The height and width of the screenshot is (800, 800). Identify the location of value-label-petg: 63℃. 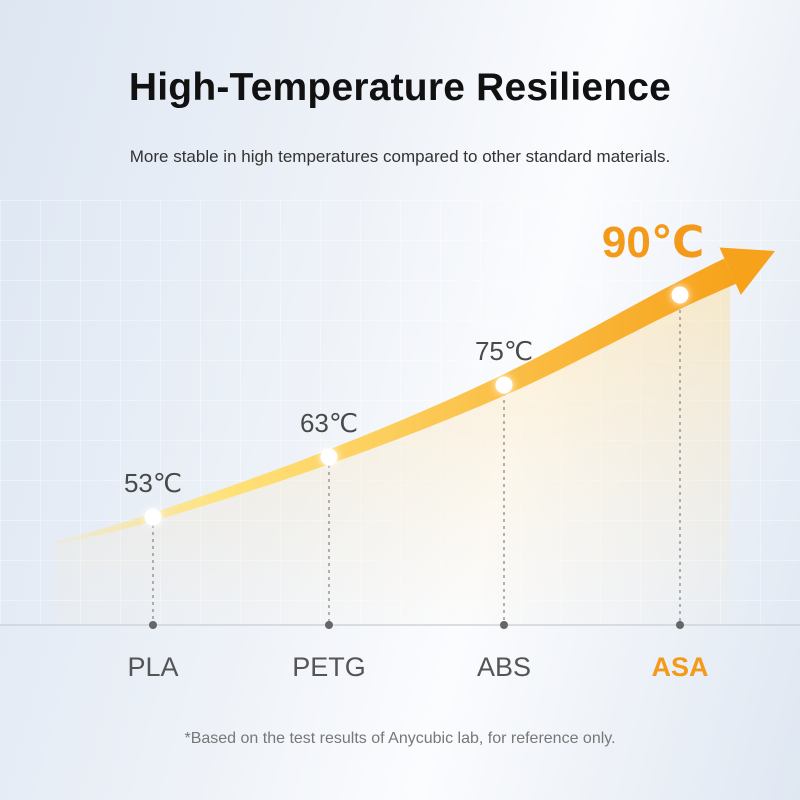
(329, 423).